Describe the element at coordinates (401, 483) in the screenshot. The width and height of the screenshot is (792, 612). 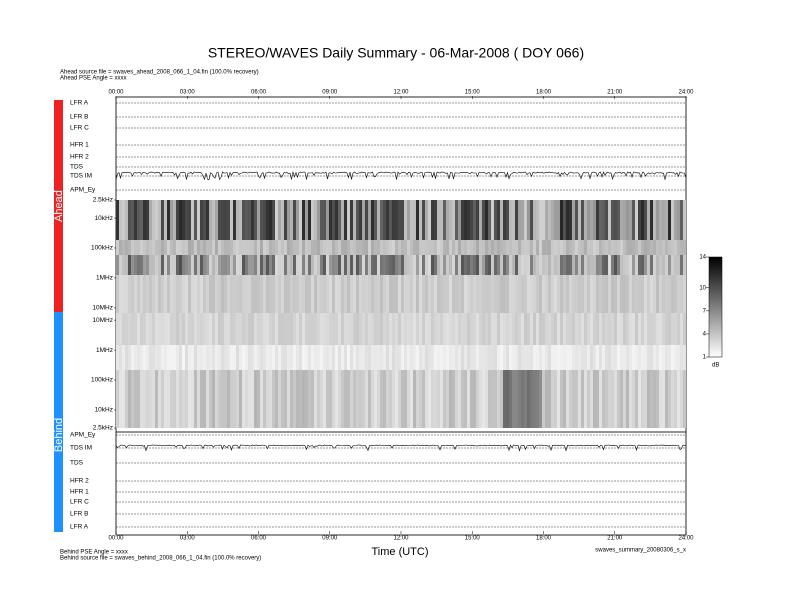
I see `frame` at that location.